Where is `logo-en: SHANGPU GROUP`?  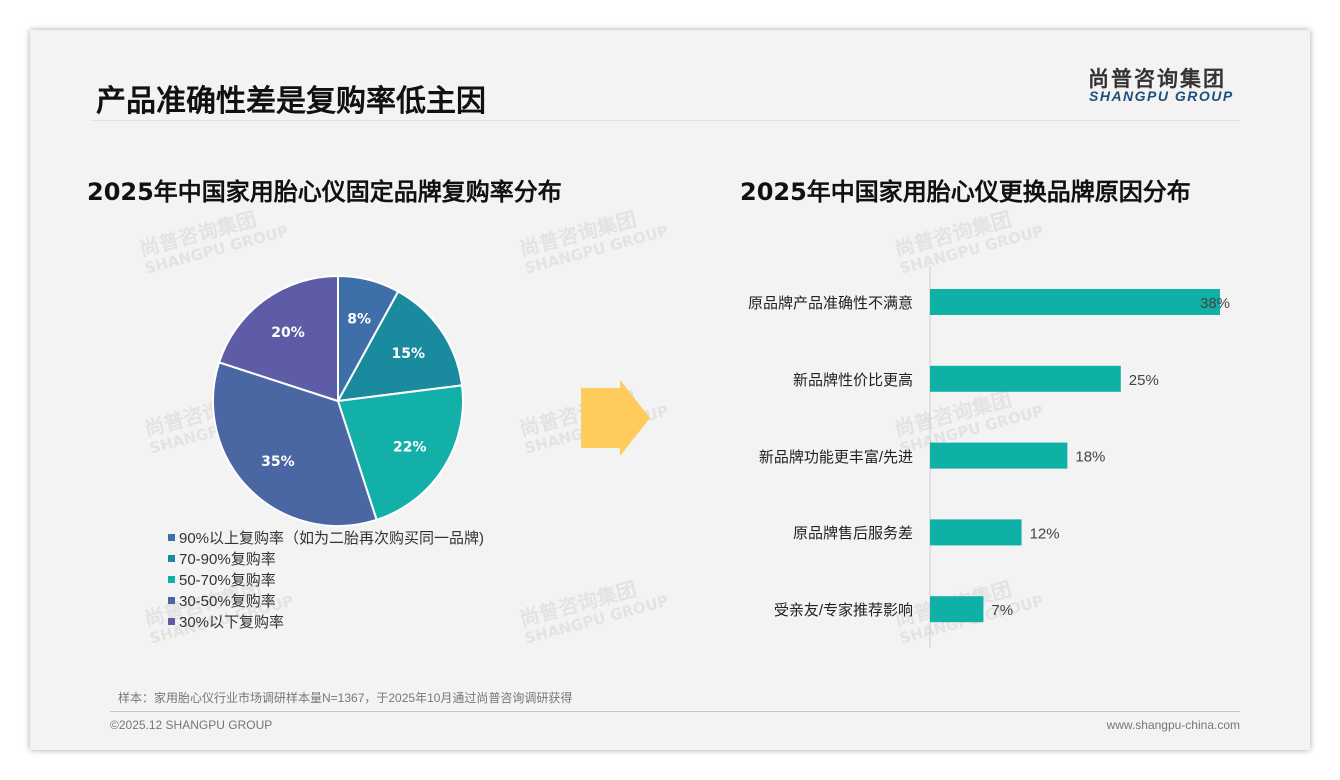 logo-en: SHANGPU GROUP is located at coordinates (1161, 96).